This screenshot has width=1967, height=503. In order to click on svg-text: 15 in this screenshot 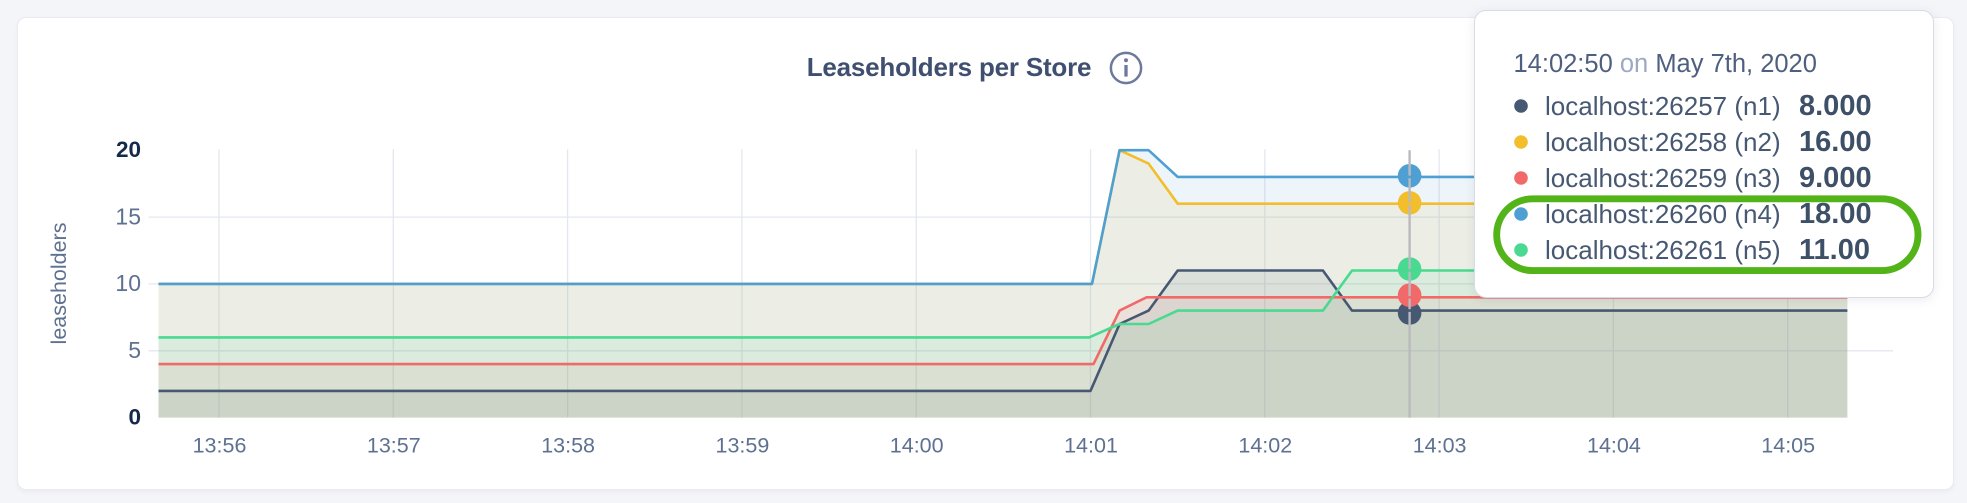, I will do `click(128, 216)`.